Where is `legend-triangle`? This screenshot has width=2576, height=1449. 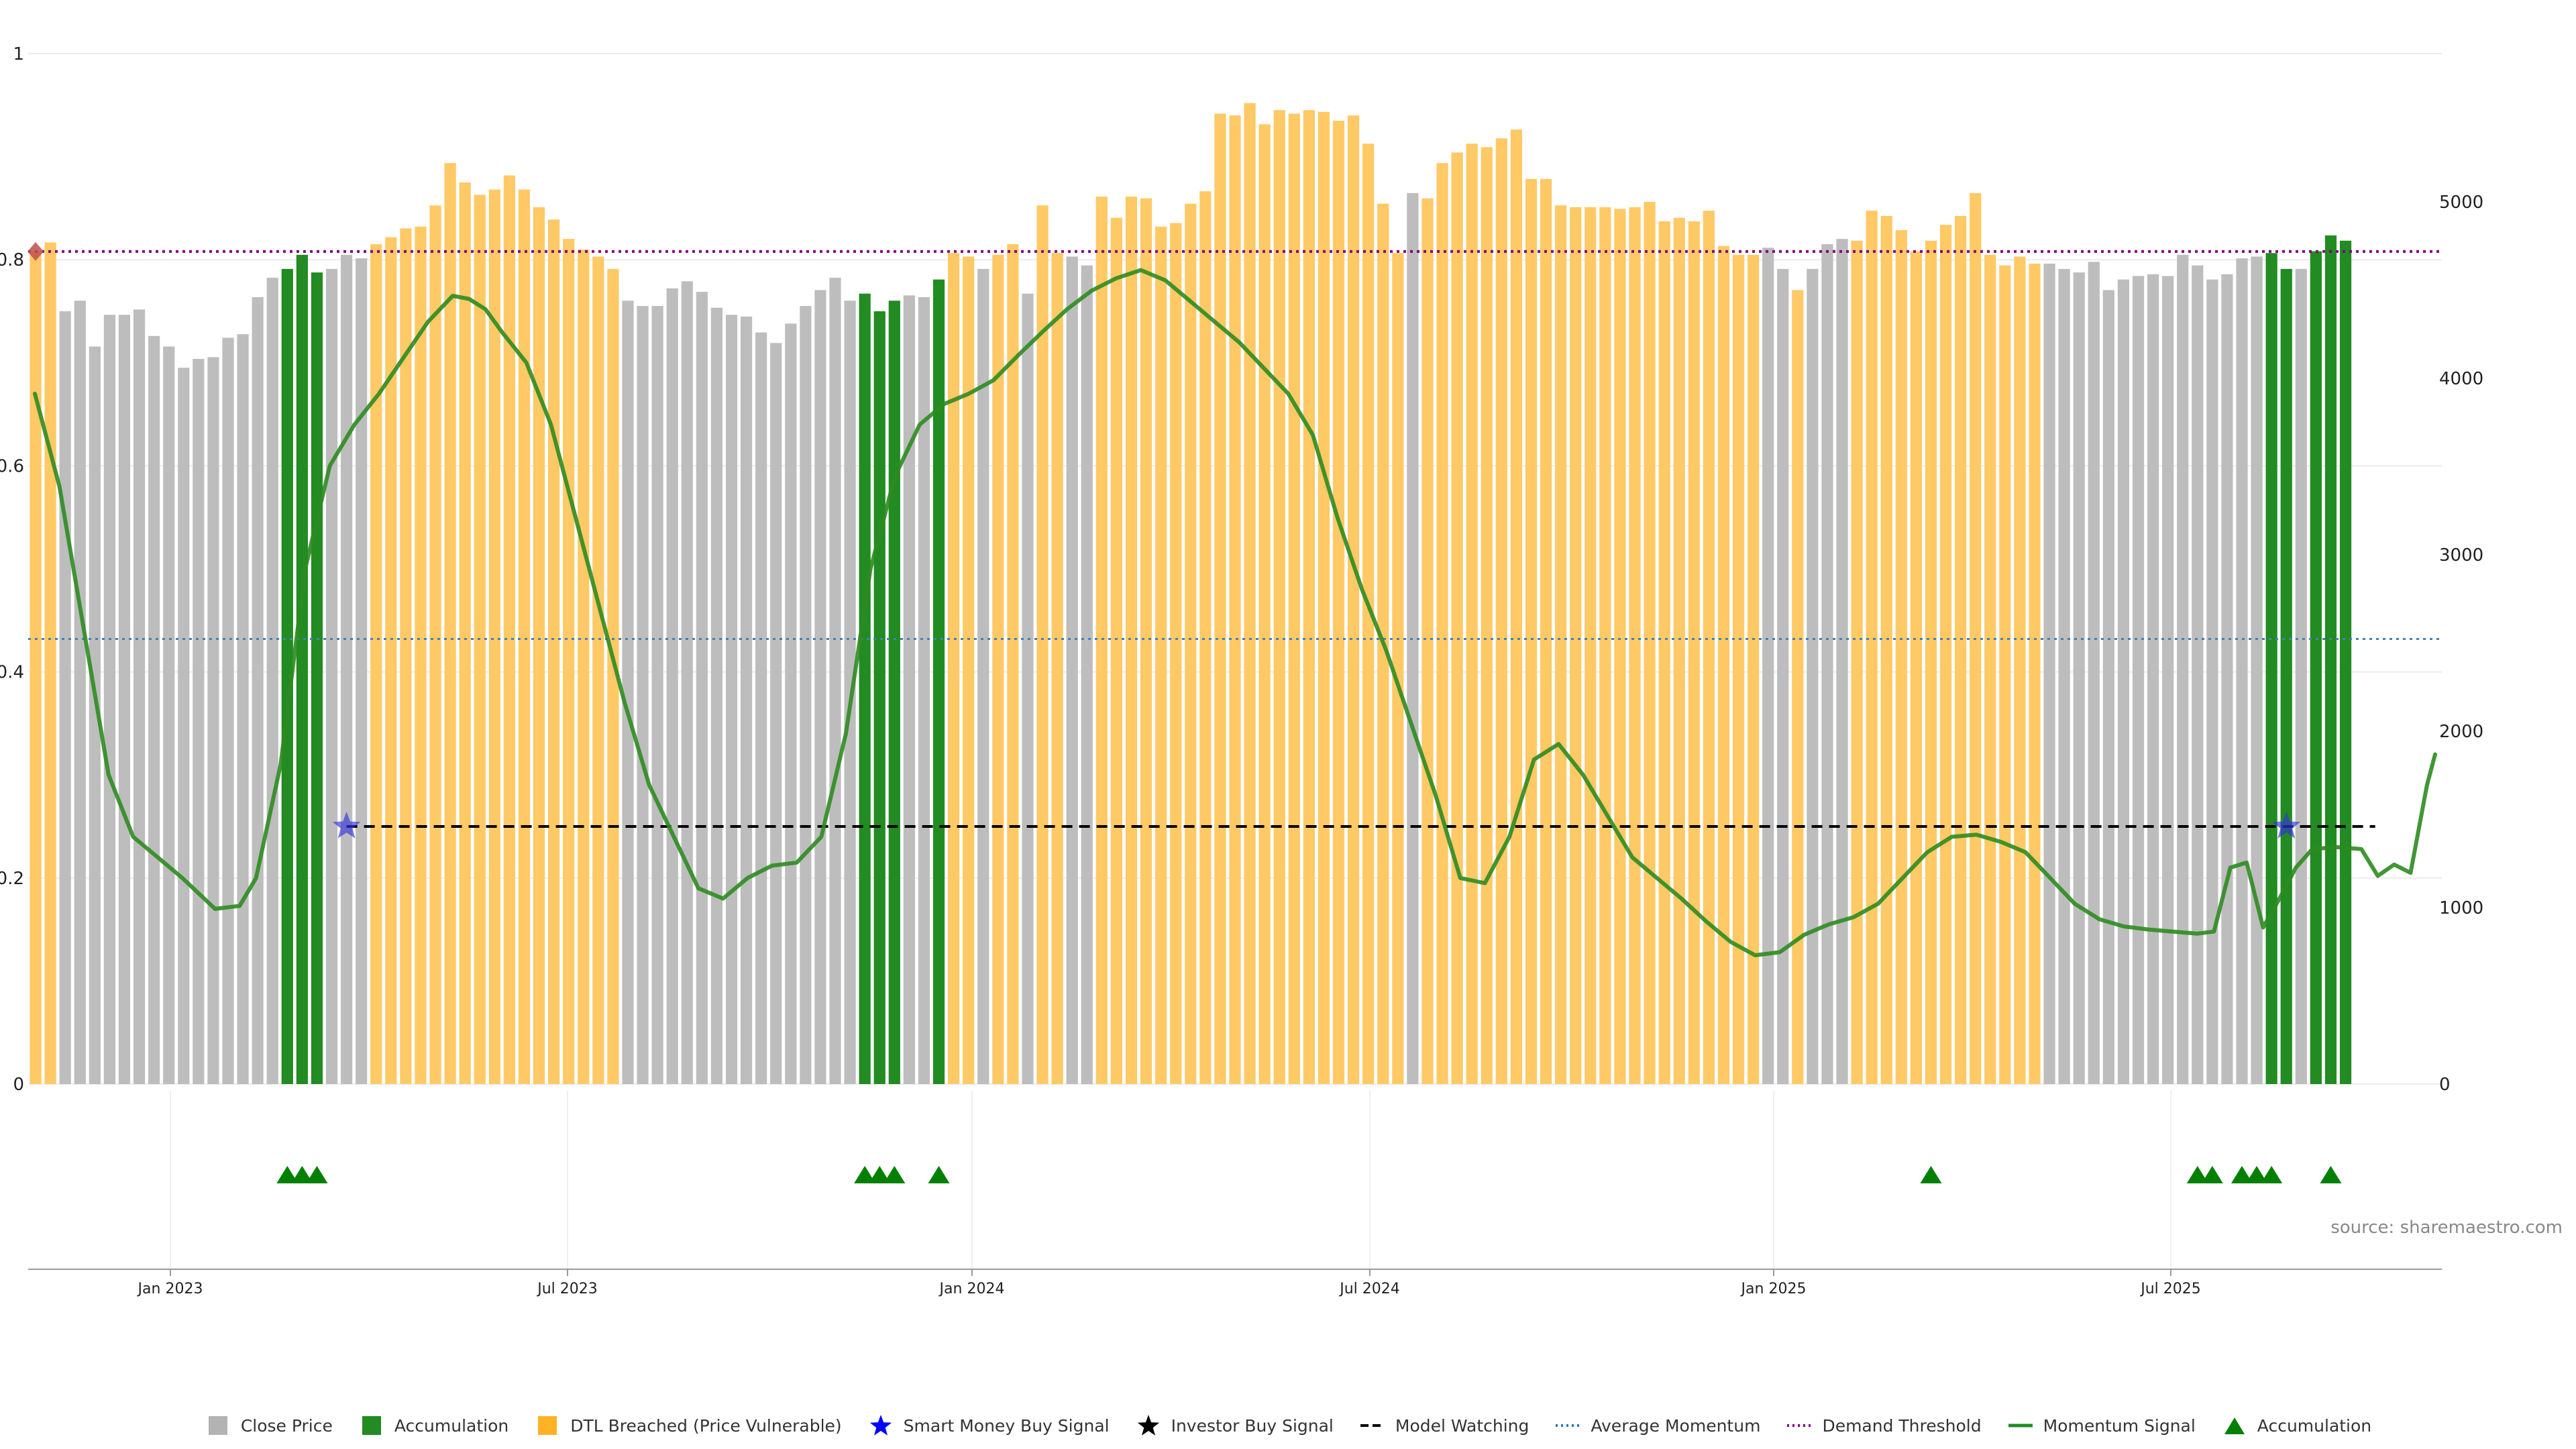 legend-triangle is located at coordinates (2234, 1425).